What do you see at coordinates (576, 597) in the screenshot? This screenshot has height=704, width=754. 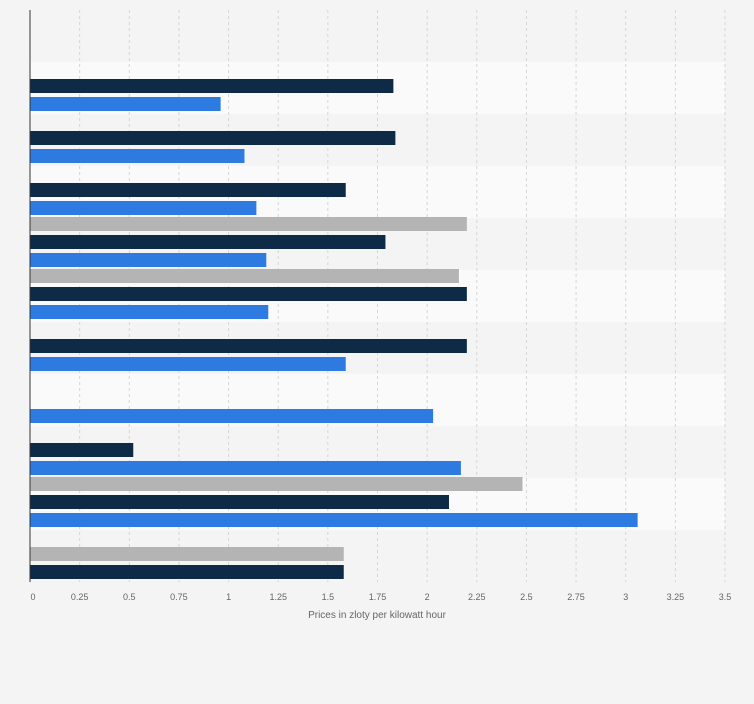 I see `x-tick-label: 2.75` at bounding box center [576, 597].